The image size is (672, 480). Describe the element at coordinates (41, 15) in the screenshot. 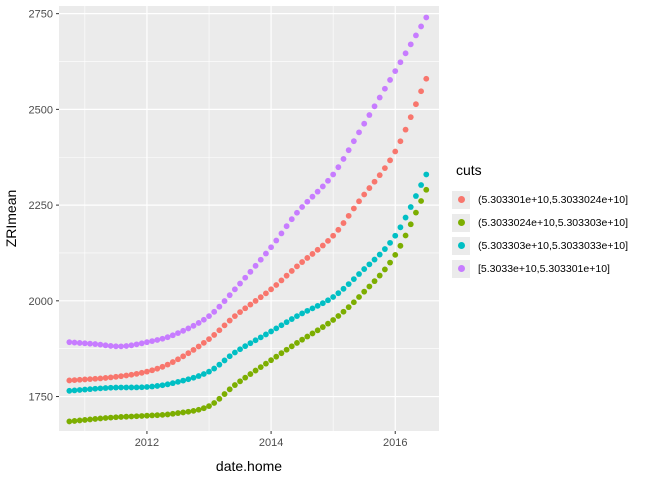

I see `y-tick-label: 2750` at that location.